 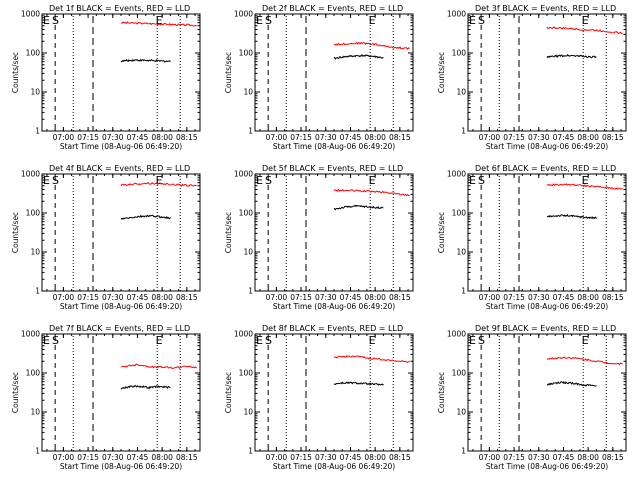 I want to click on panel-title: Det 6f BLACK = Events, RED = LLD, so click(x=545, y=168).